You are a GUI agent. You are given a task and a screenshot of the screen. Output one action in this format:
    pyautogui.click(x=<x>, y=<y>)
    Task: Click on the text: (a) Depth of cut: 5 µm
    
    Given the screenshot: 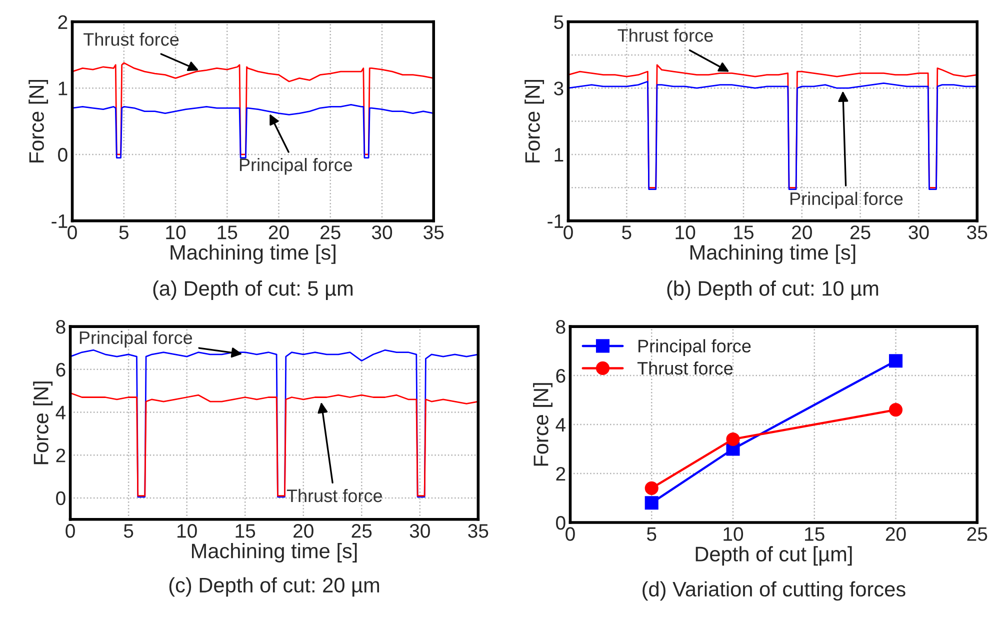 What is the action you would take?
    pyautogui.click(x=253, y=290)
    